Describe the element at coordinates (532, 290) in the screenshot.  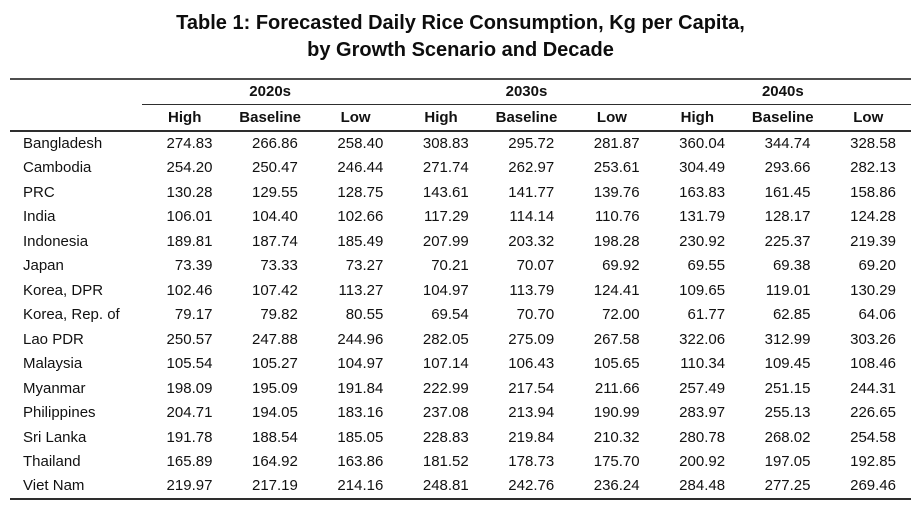
I see `value-cell: 113.79` at that location.